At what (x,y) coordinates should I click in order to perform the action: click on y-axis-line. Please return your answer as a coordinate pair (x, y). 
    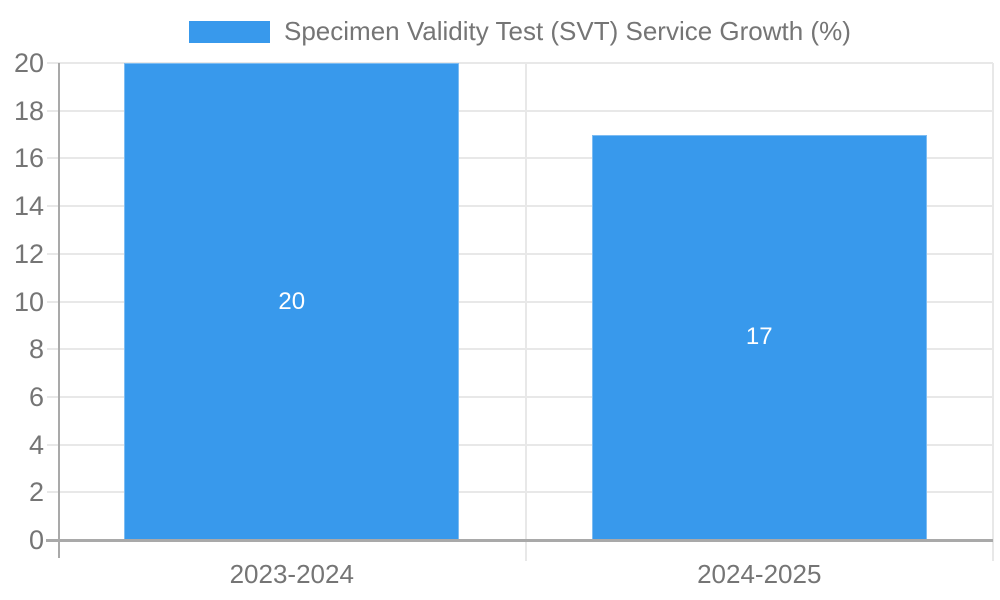
    Looking at the image, I should click on (59, 310).